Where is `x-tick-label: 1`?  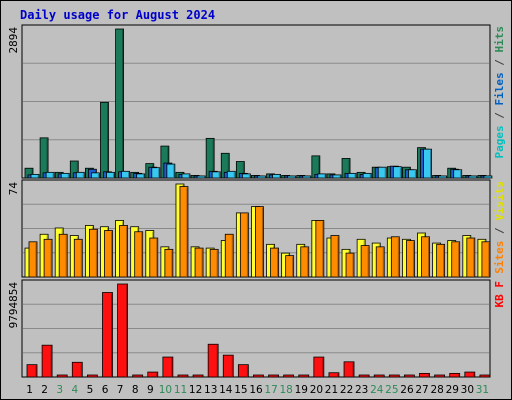 x-tick-label: 1 is located at coordinates (29, 390).